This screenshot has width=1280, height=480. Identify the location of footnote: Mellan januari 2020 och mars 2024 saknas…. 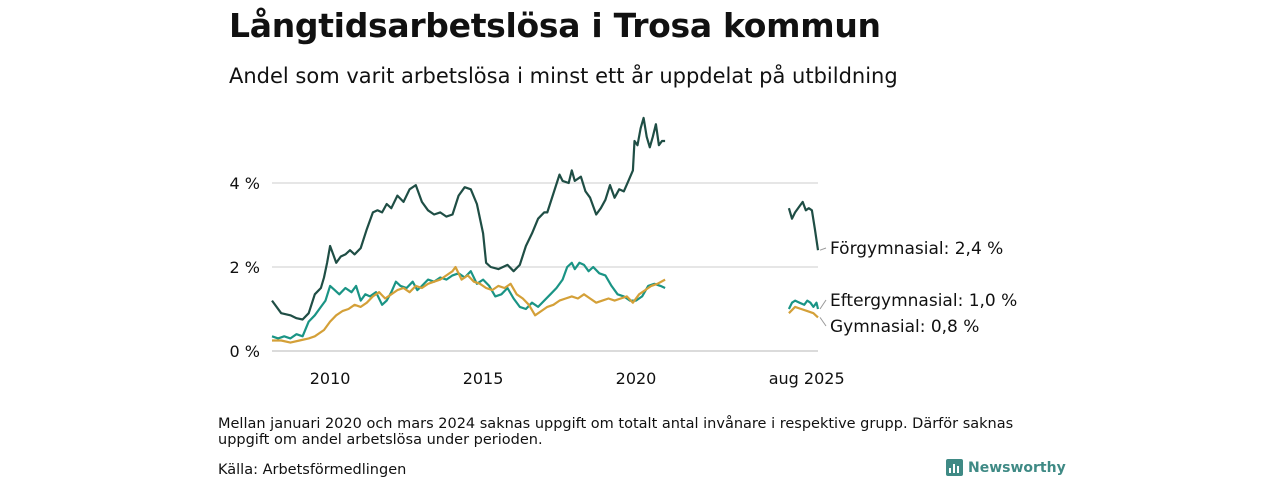
(616, 432).